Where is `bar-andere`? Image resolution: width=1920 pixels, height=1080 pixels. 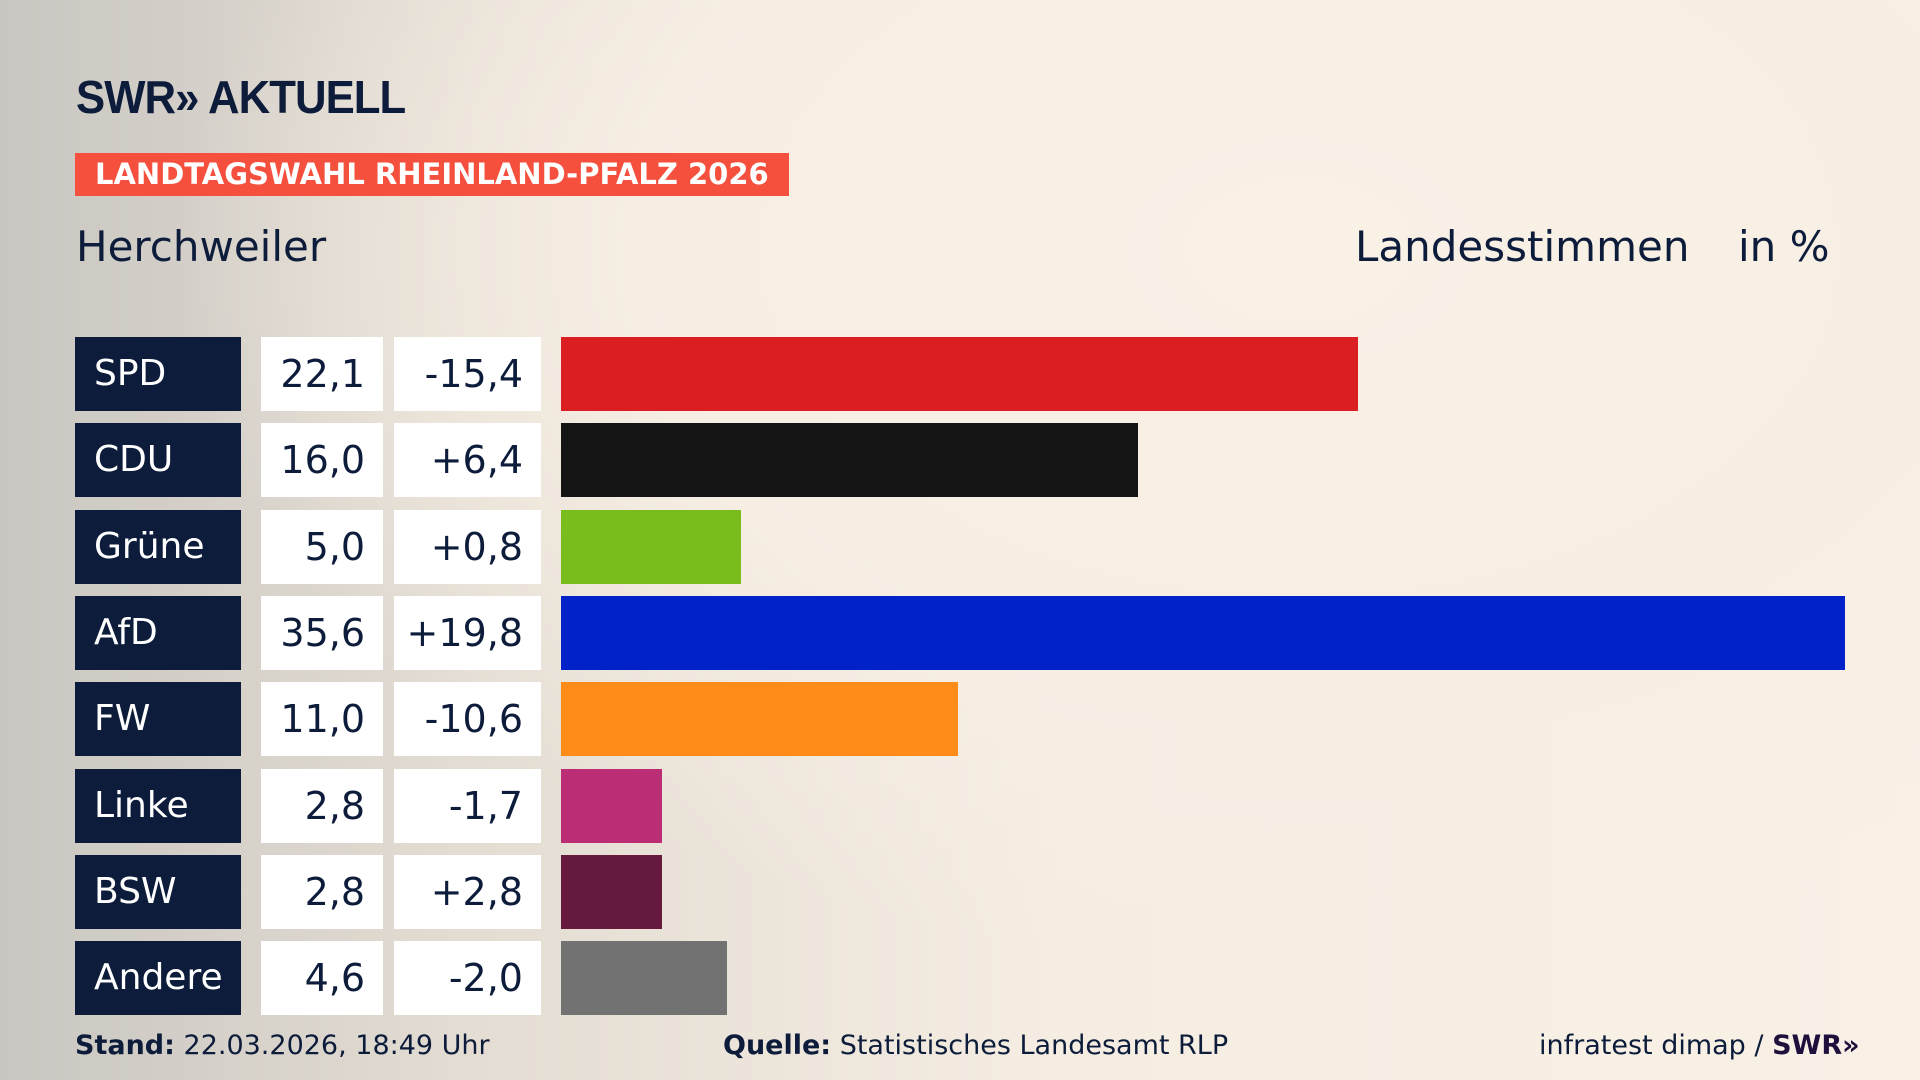 bar-andere is located at coordinates (644, 978).